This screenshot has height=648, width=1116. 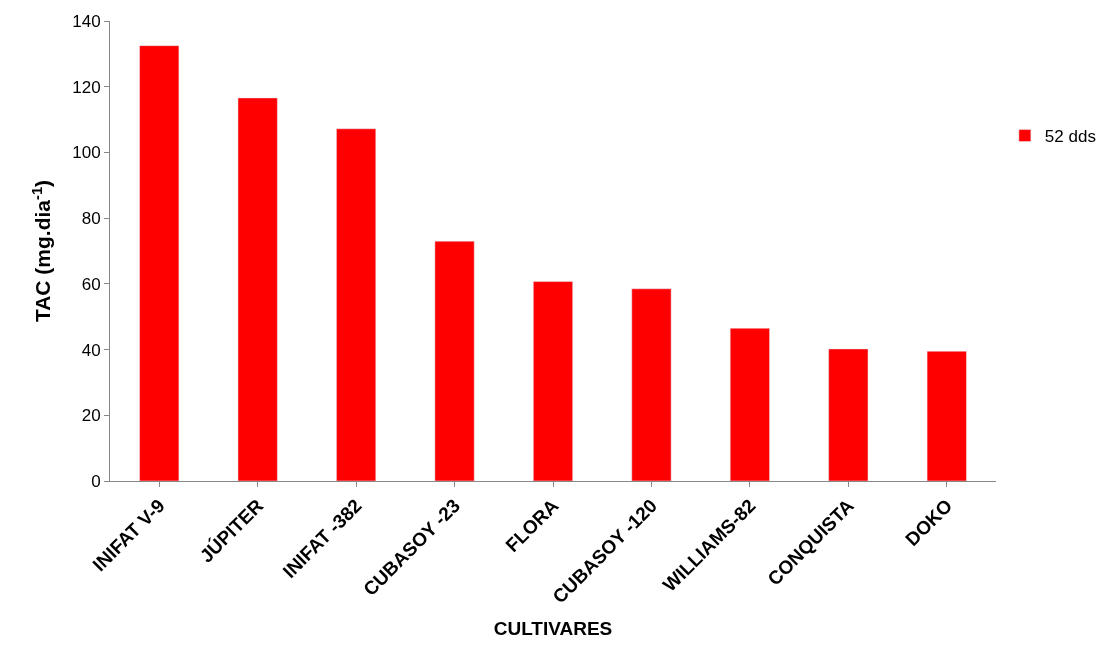 What do you see at coordinates (1070, 137) in the screenshot?
I see `legend-label: 52 dds` at bounding box center [1070, 137].